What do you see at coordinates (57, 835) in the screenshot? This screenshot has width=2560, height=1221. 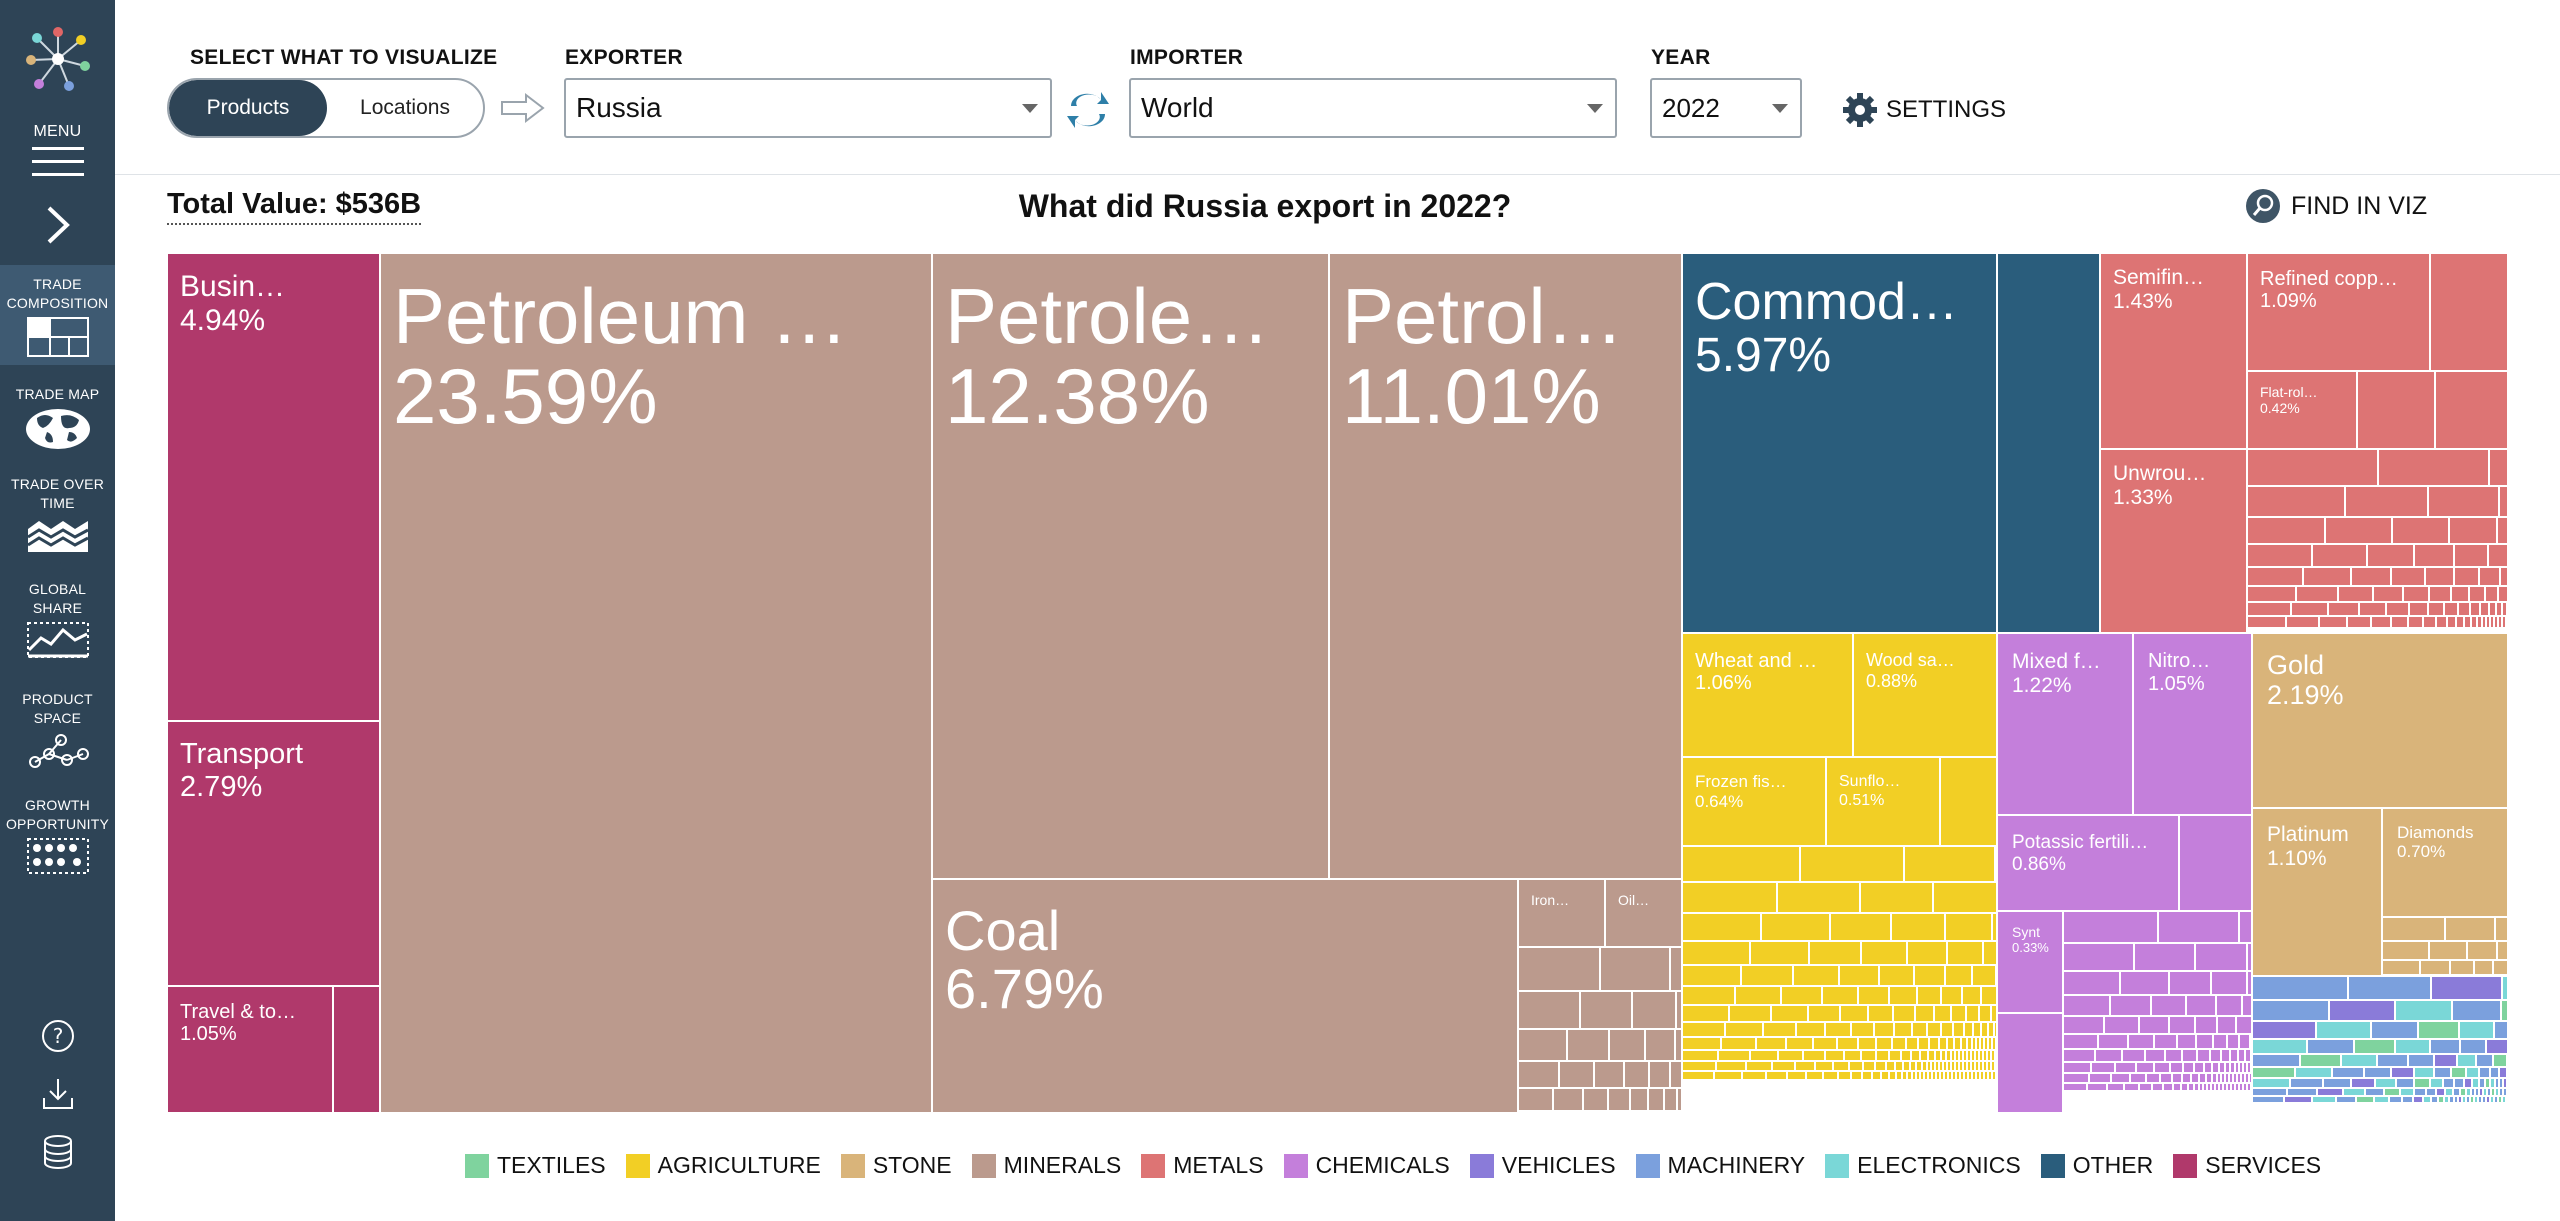 I see `sidebar-item-growth-opportunity: GROWTH OPPORTUNITY` at bounding box center [57, 835].